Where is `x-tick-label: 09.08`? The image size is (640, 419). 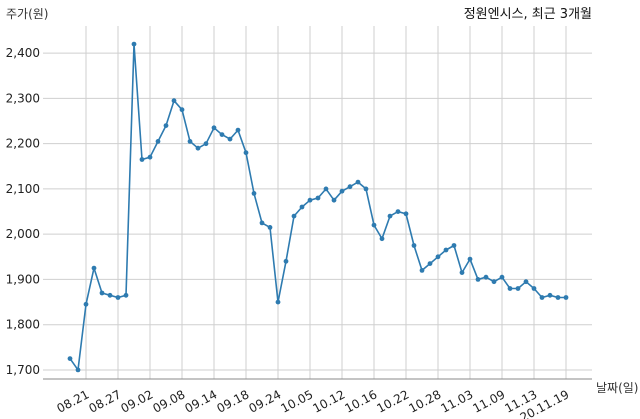
x-tick-label: 09.08 is located at coordinates (168, 401).